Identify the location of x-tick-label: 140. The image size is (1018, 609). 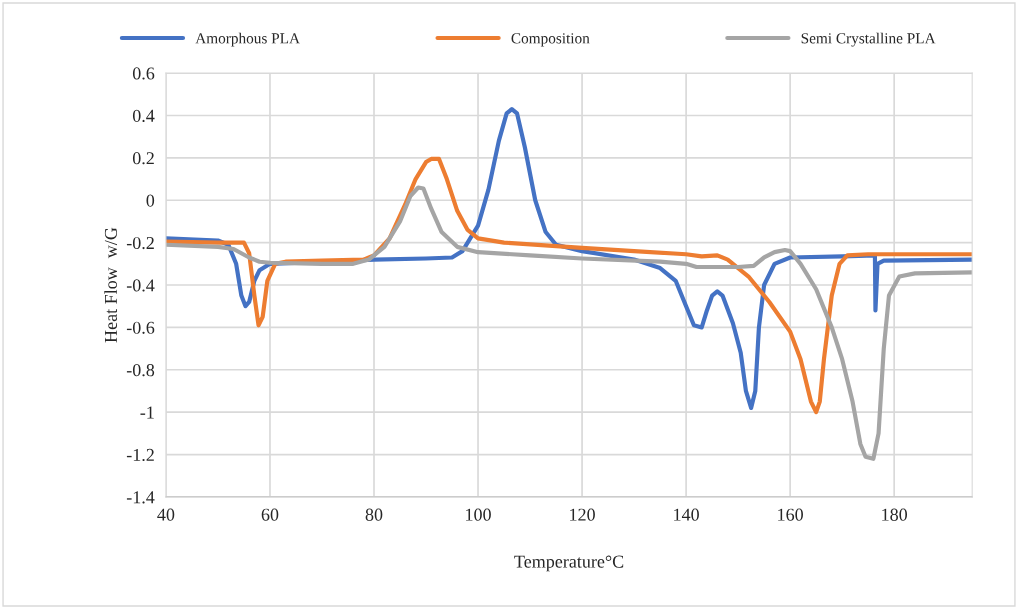
(686, 514).